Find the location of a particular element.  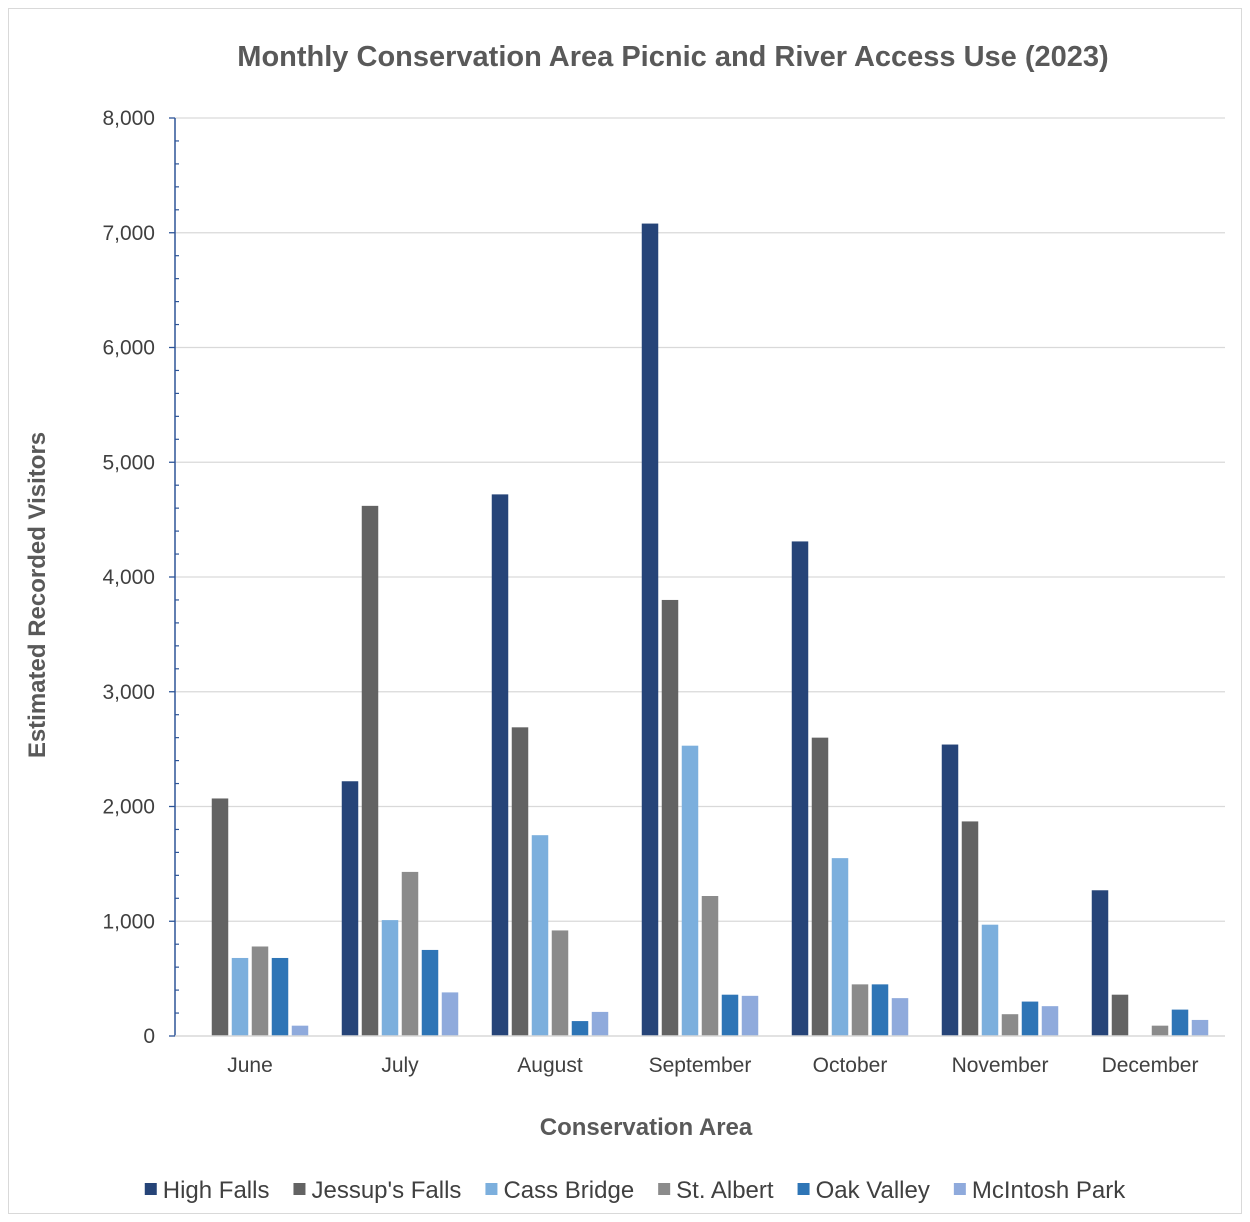

bar-jessup-s-falls-october is located at coordinates (820, 886).